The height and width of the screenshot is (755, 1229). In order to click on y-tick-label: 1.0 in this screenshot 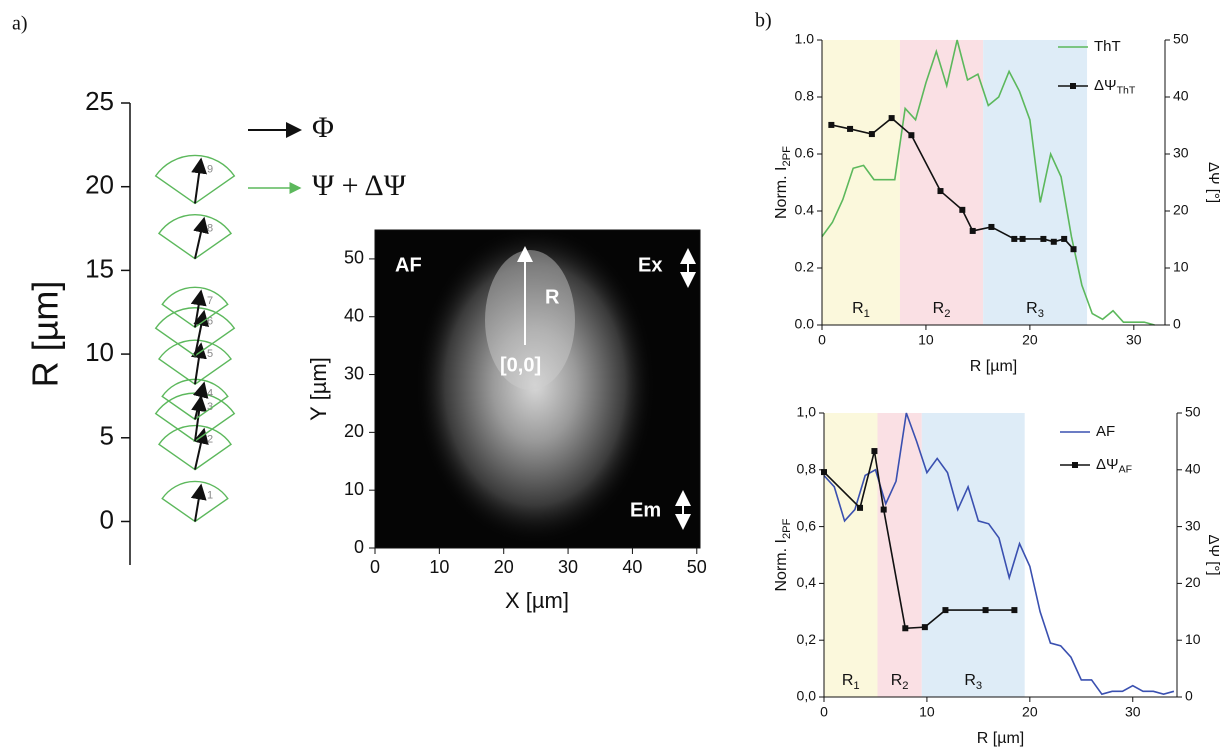, I will do `click(805, 39)`.